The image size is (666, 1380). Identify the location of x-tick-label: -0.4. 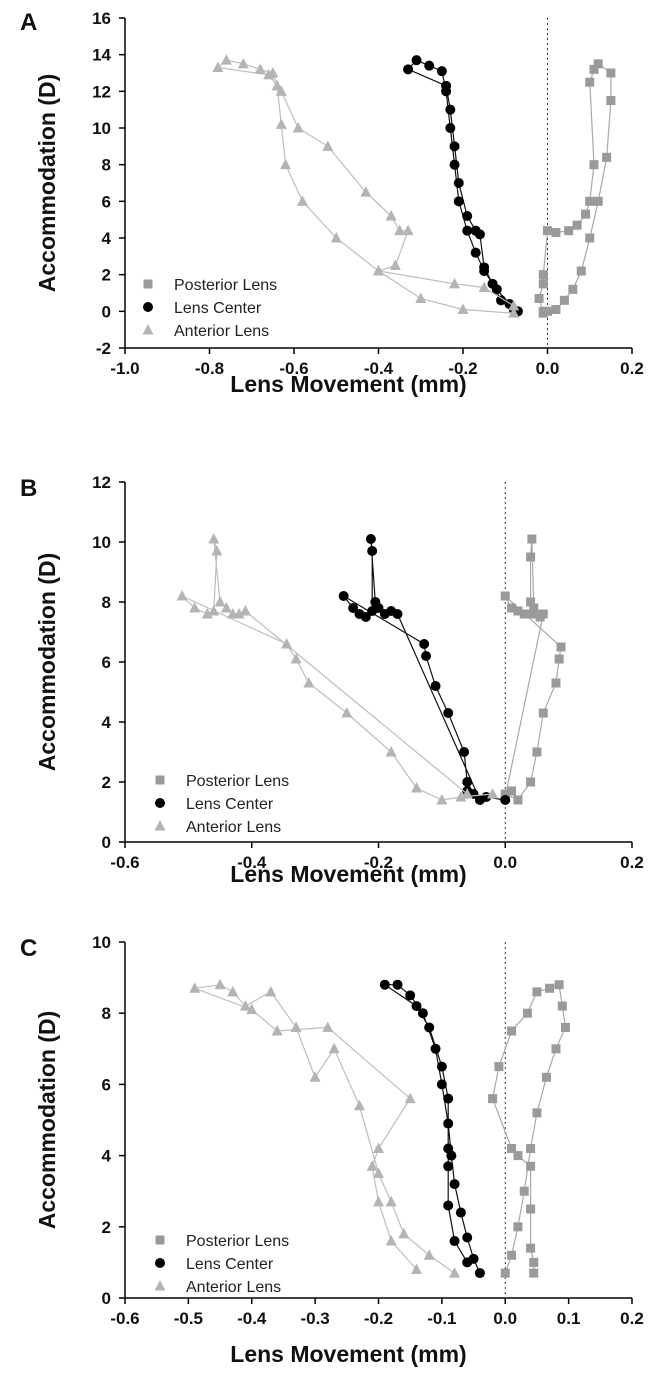
(379, 368).